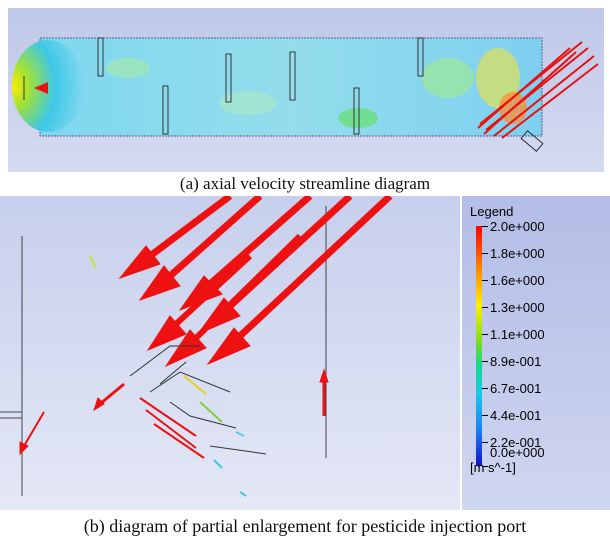  I want to click on legend-unit: [m s^-1], so click(493, 467).